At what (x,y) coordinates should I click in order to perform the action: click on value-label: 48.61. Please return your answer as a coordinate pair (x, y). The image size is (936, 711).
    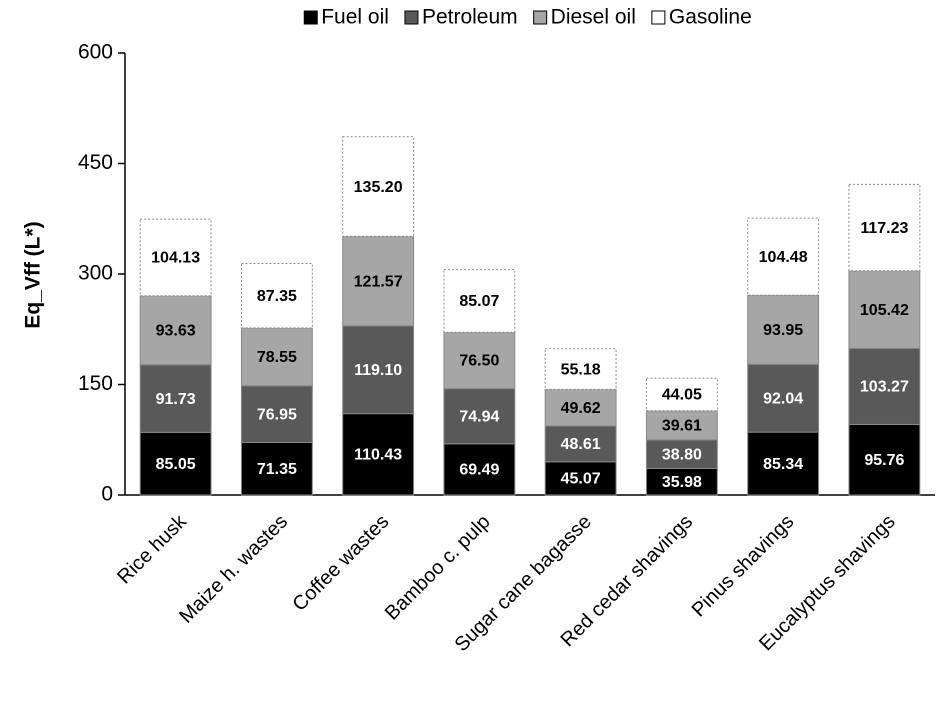
    Looking at the image, I should click on (581, 444).